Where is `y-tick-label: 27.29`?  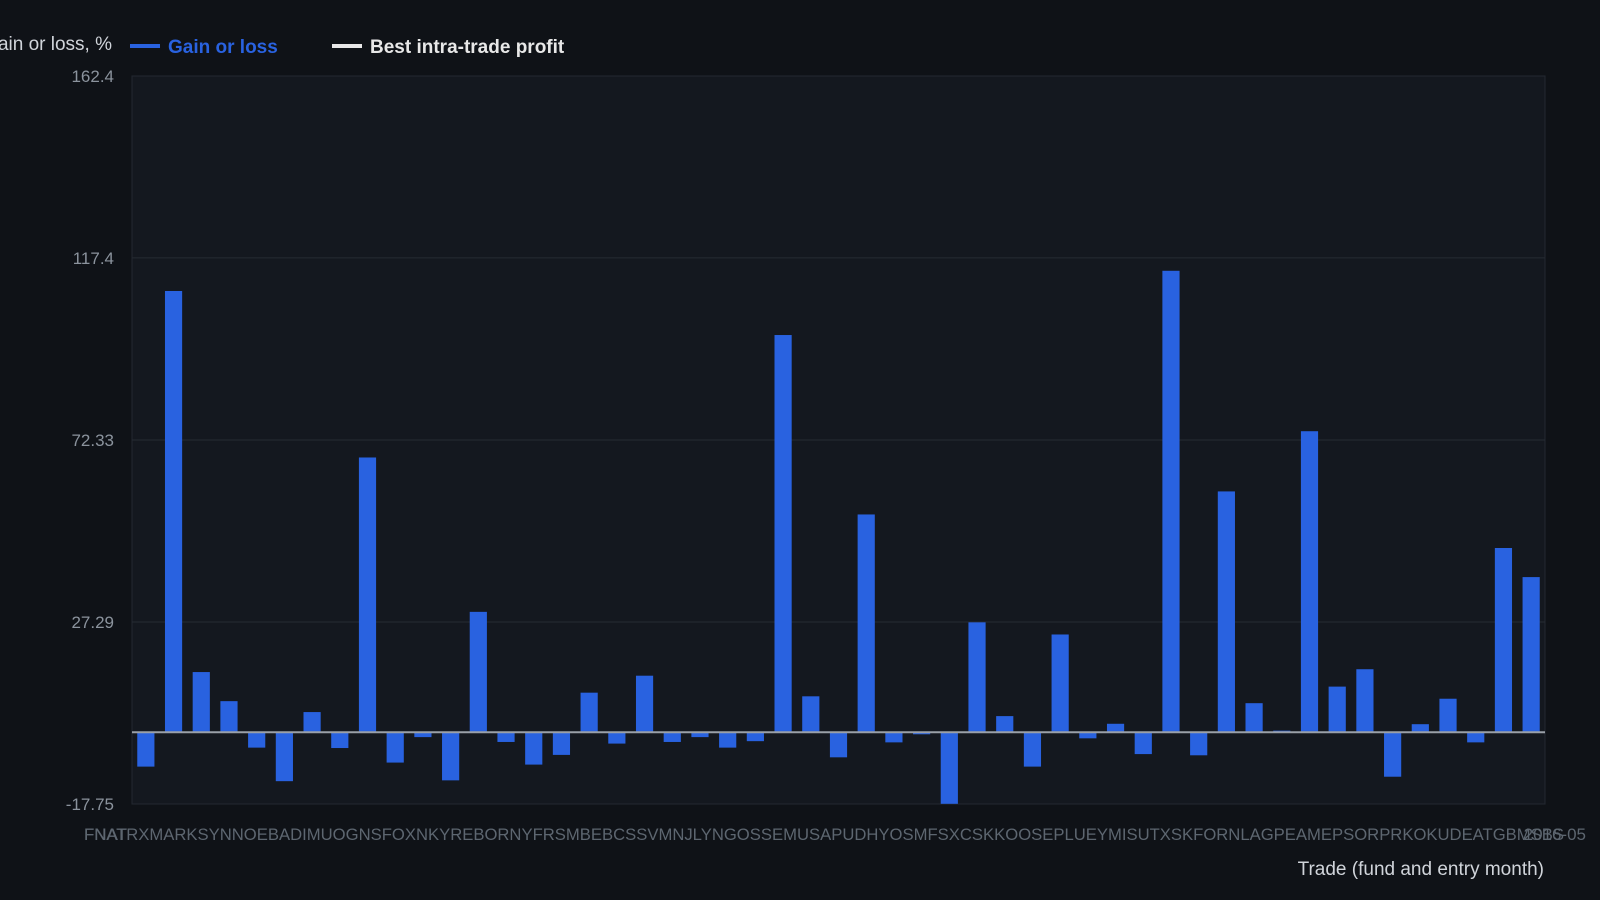
y-tick-label: 27.29 is located at coordinates (92, 622).